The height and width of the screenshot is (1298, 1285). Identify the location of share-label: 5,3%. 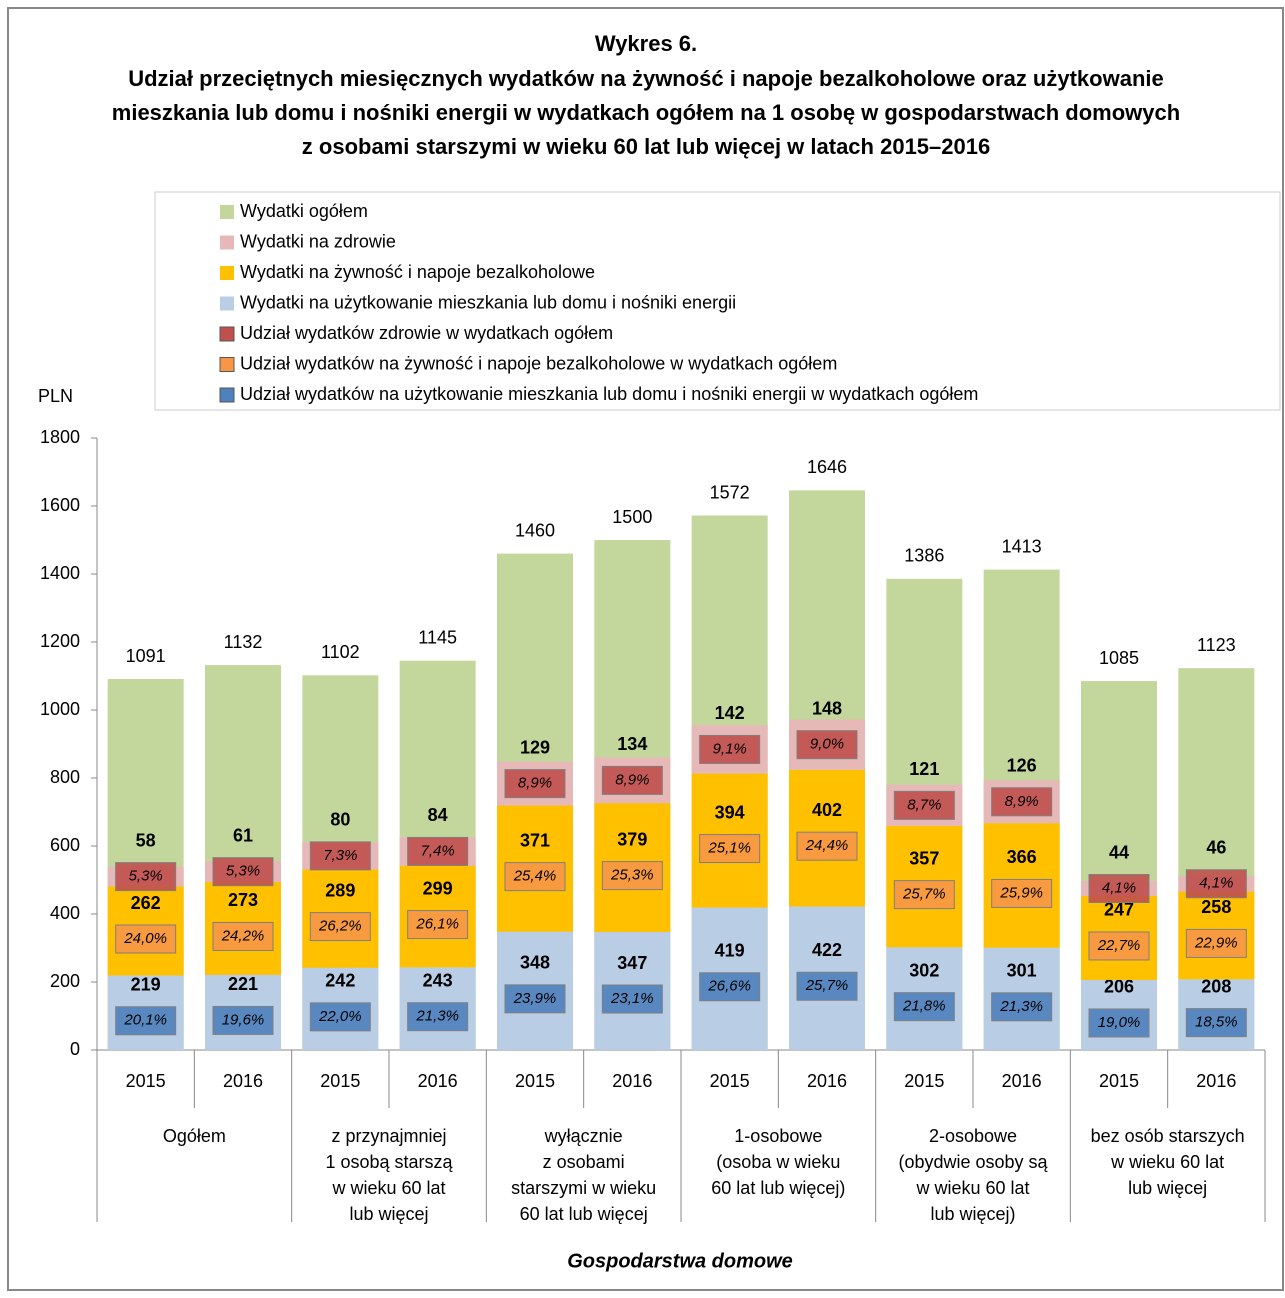
(243, 871).